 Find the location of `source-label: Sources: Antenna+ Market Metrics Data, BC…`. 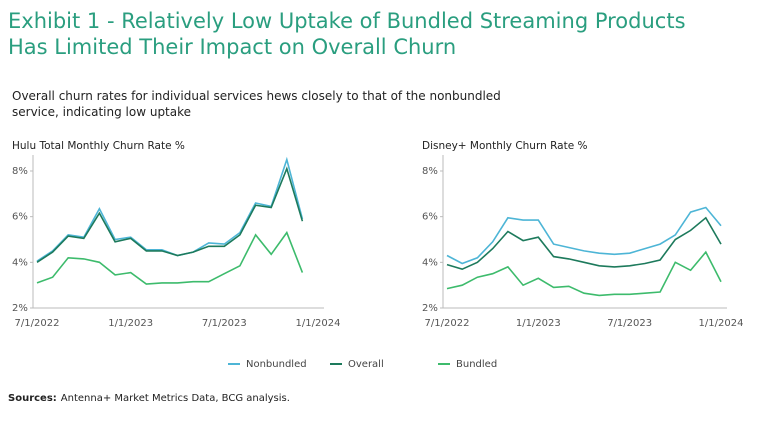

source-label: Sources: Antenna+ Market Metrics Data, BC… is located at coordinates (149, 398).